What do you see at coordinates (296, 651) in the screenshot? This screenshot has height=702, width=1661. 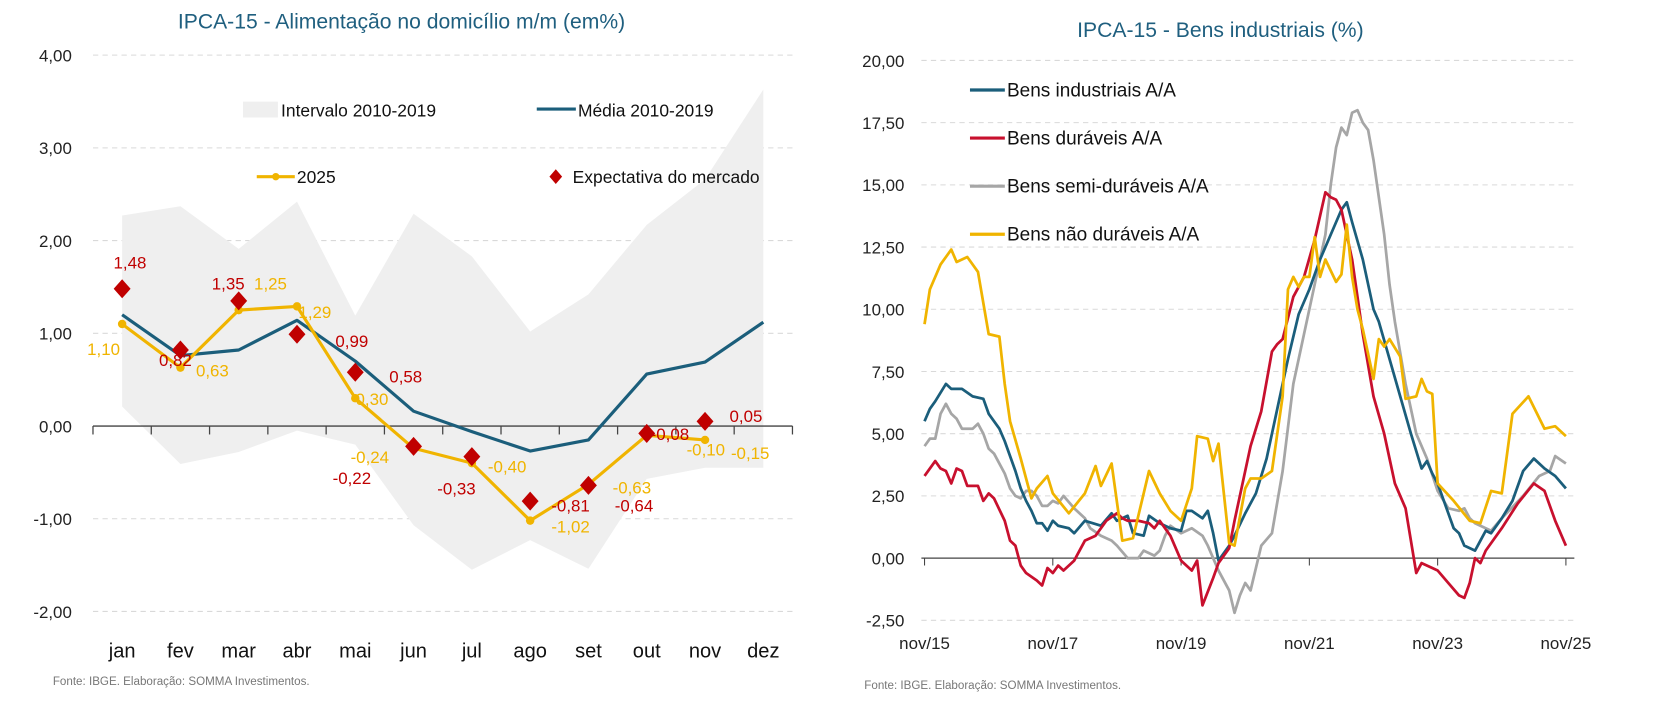 I see `x-tick-label: abr` at bounding box center [296, 651].